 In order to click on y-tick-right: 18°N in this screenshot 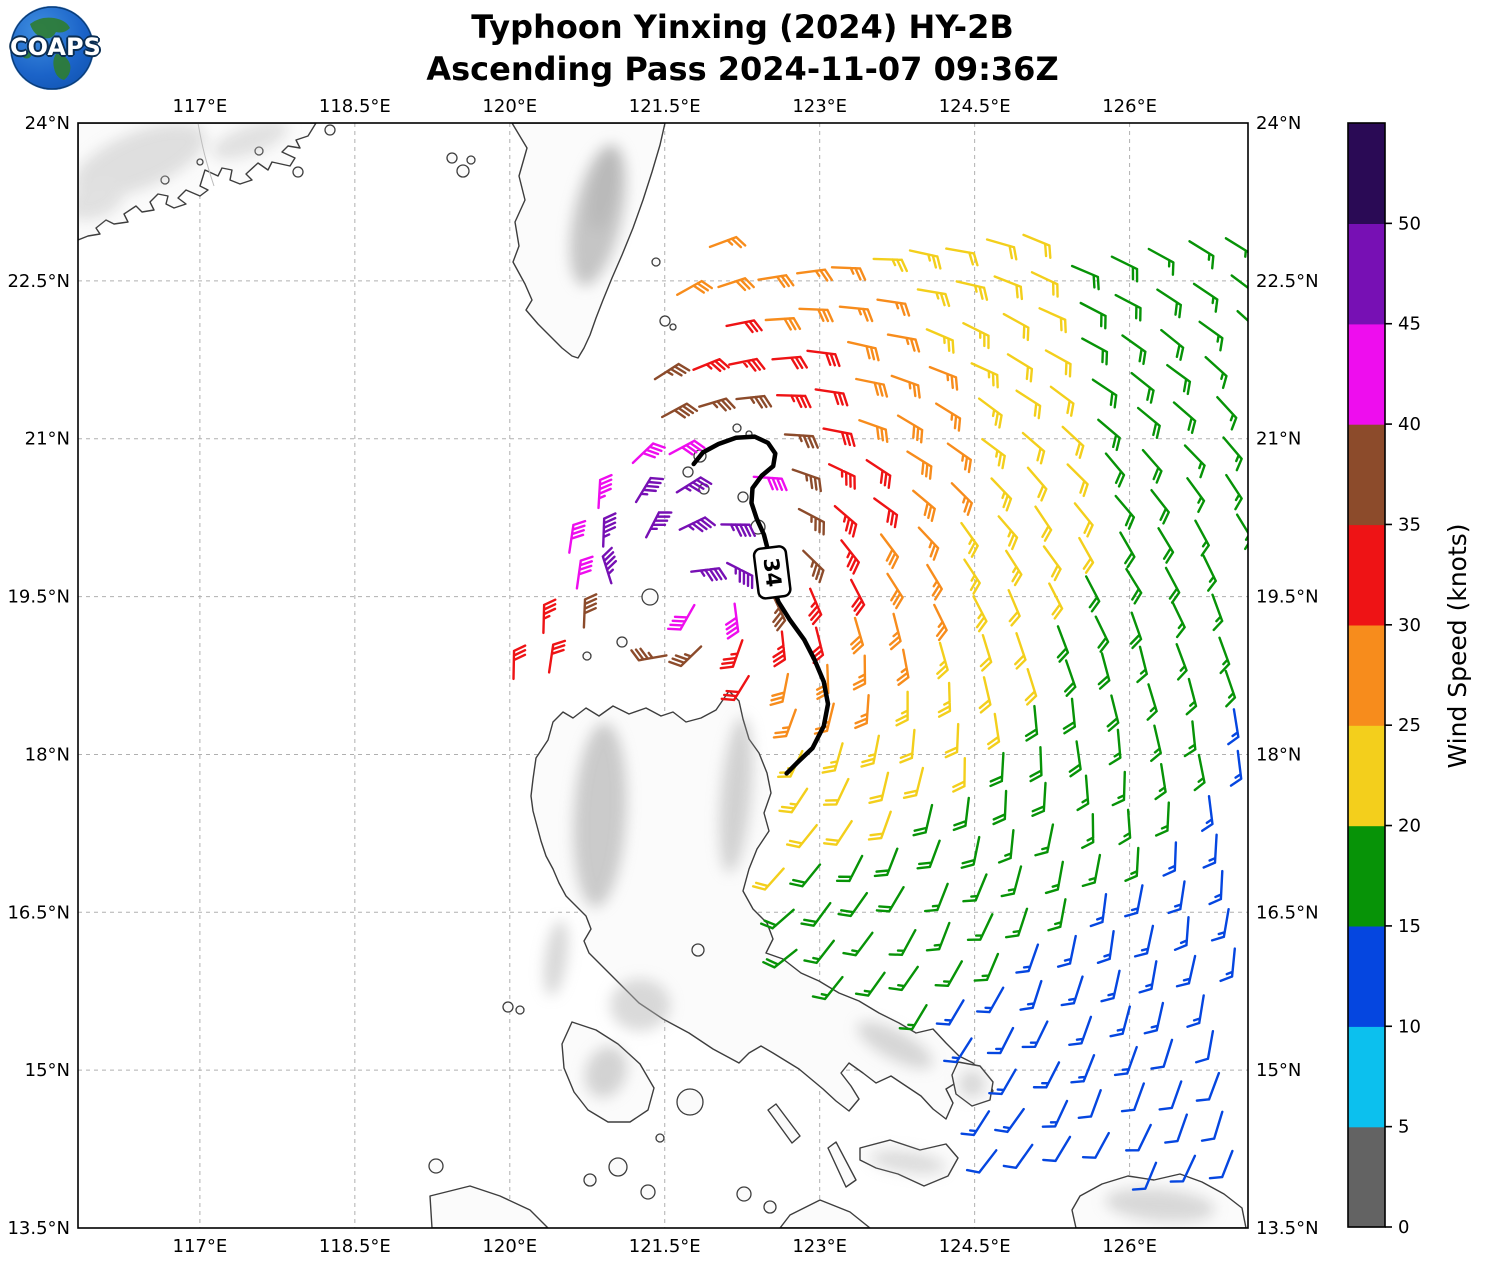, I will do `click(1278, 754)`.